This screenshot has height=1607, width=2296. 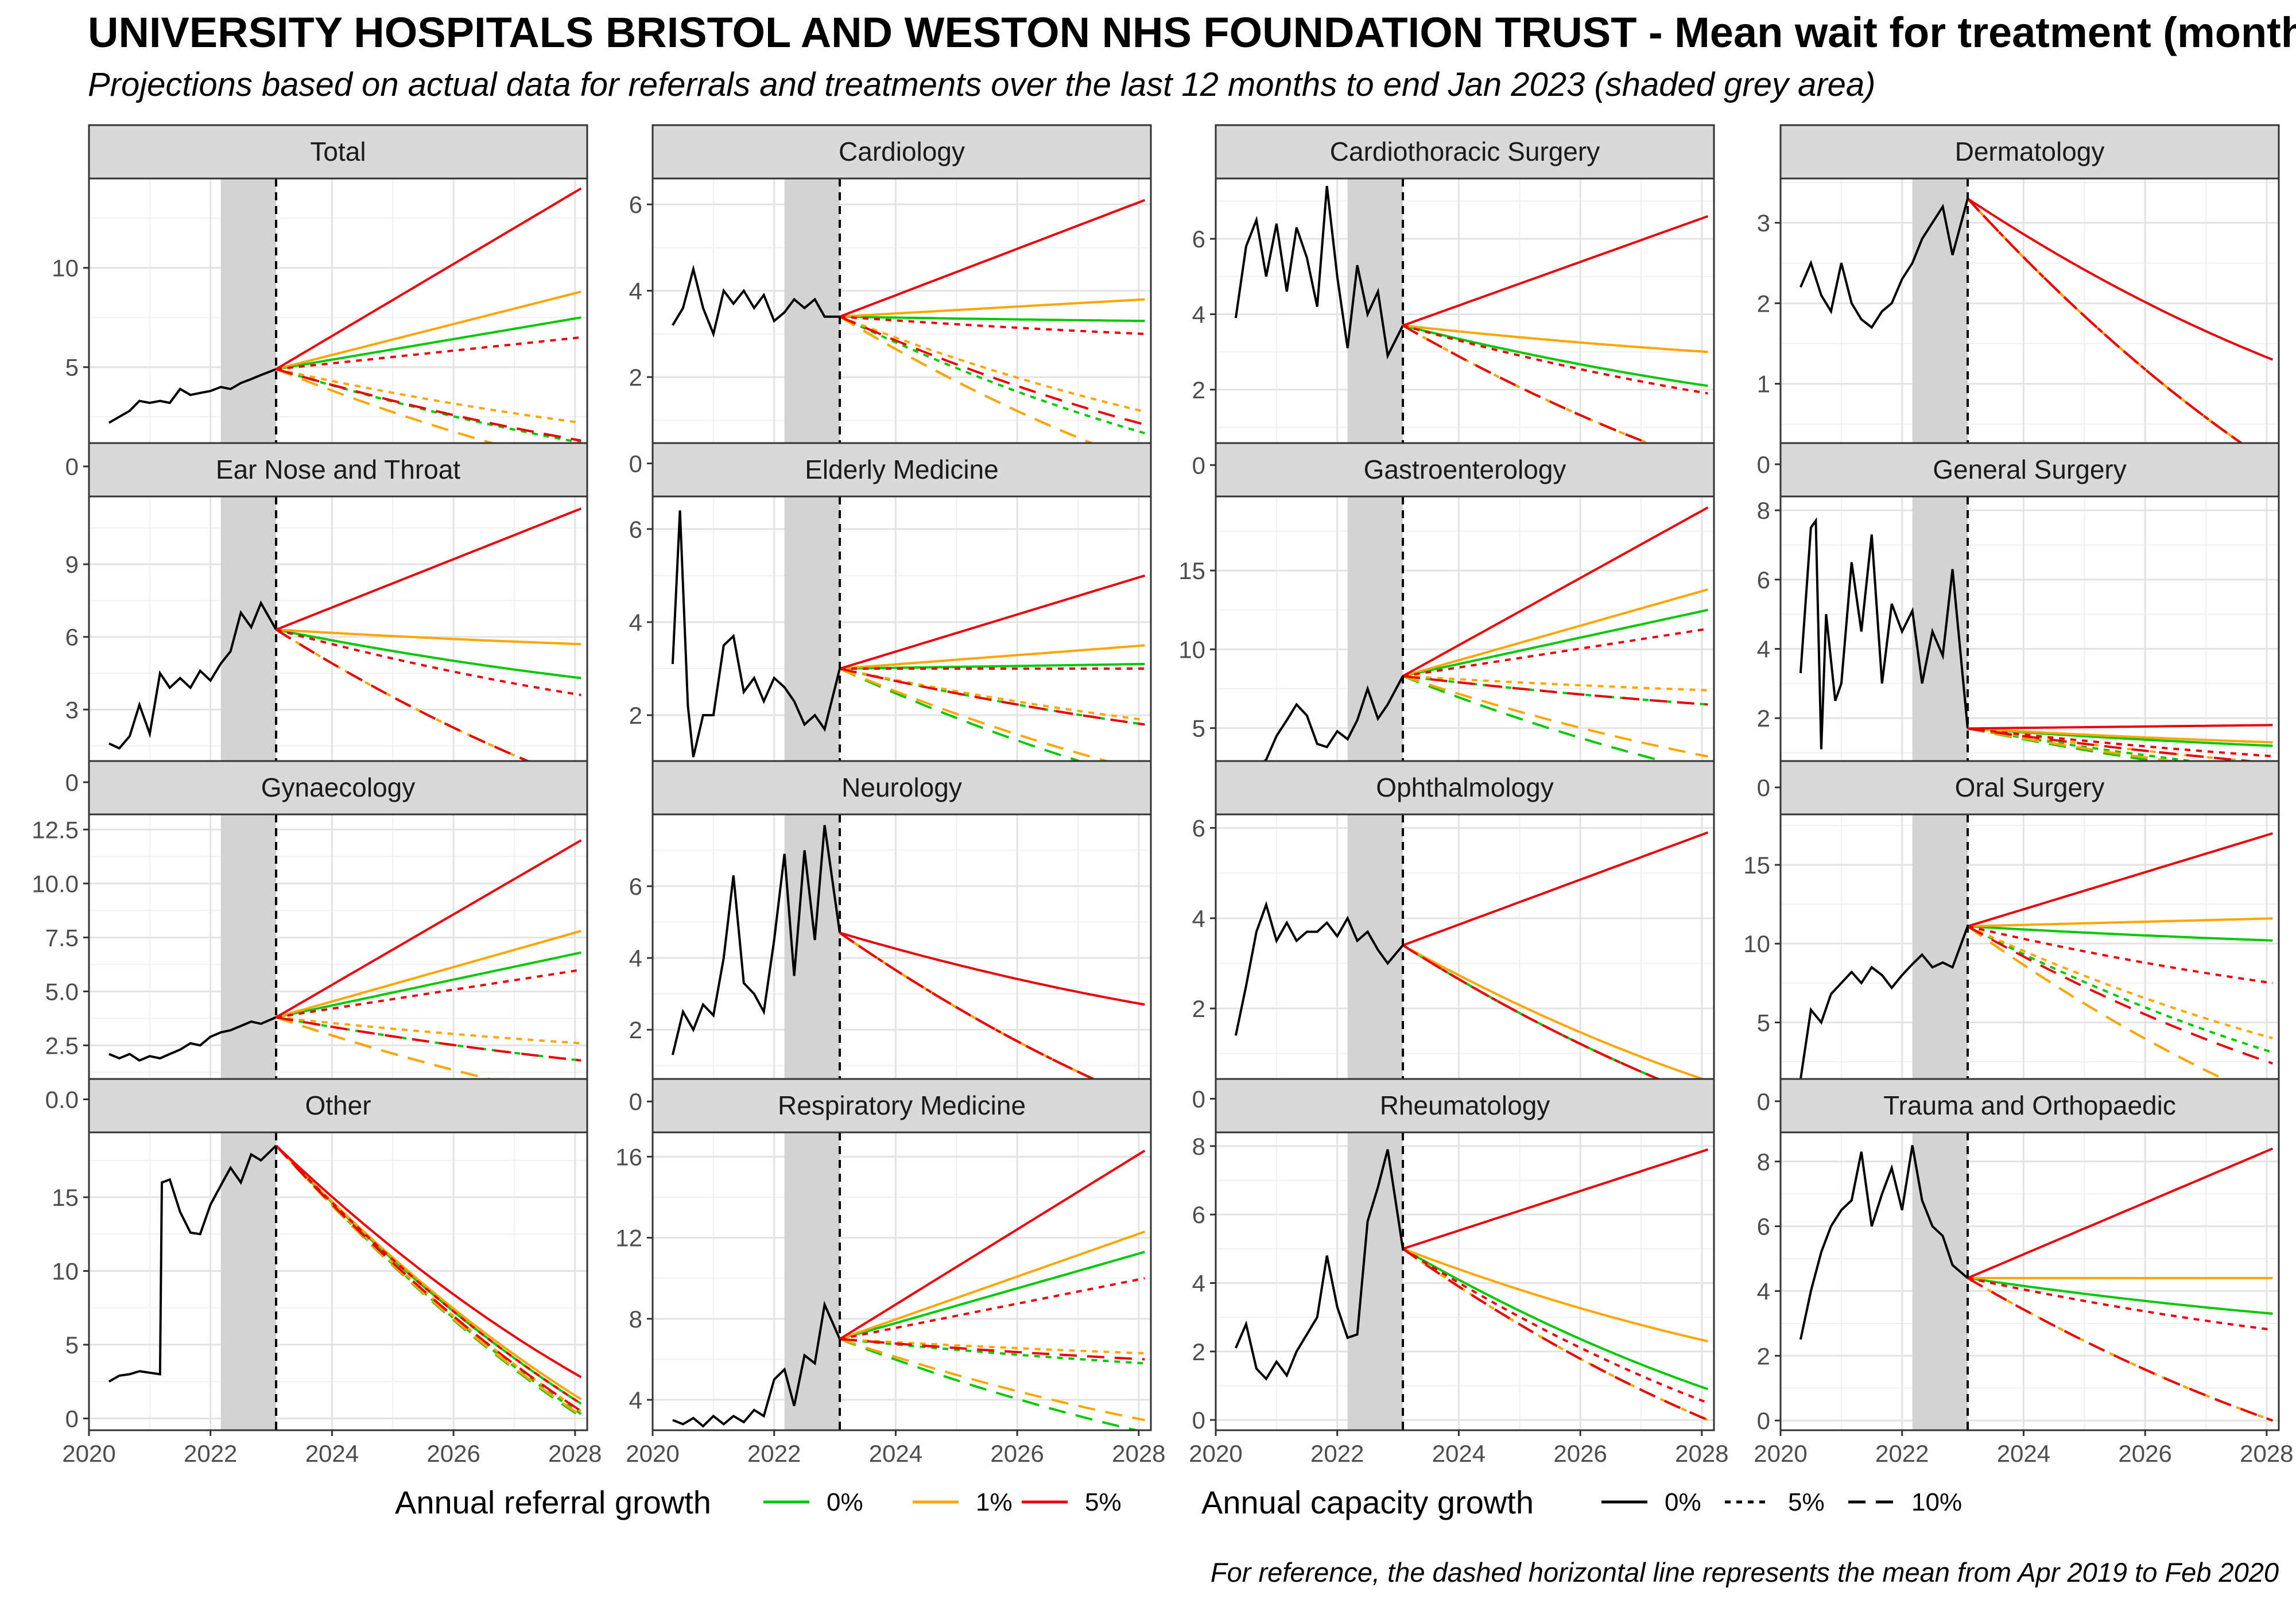 What do you see at coordinates (72, 710) in the screenshot?
I see `y-tick-label: 3` at bounding box center [72, 710].